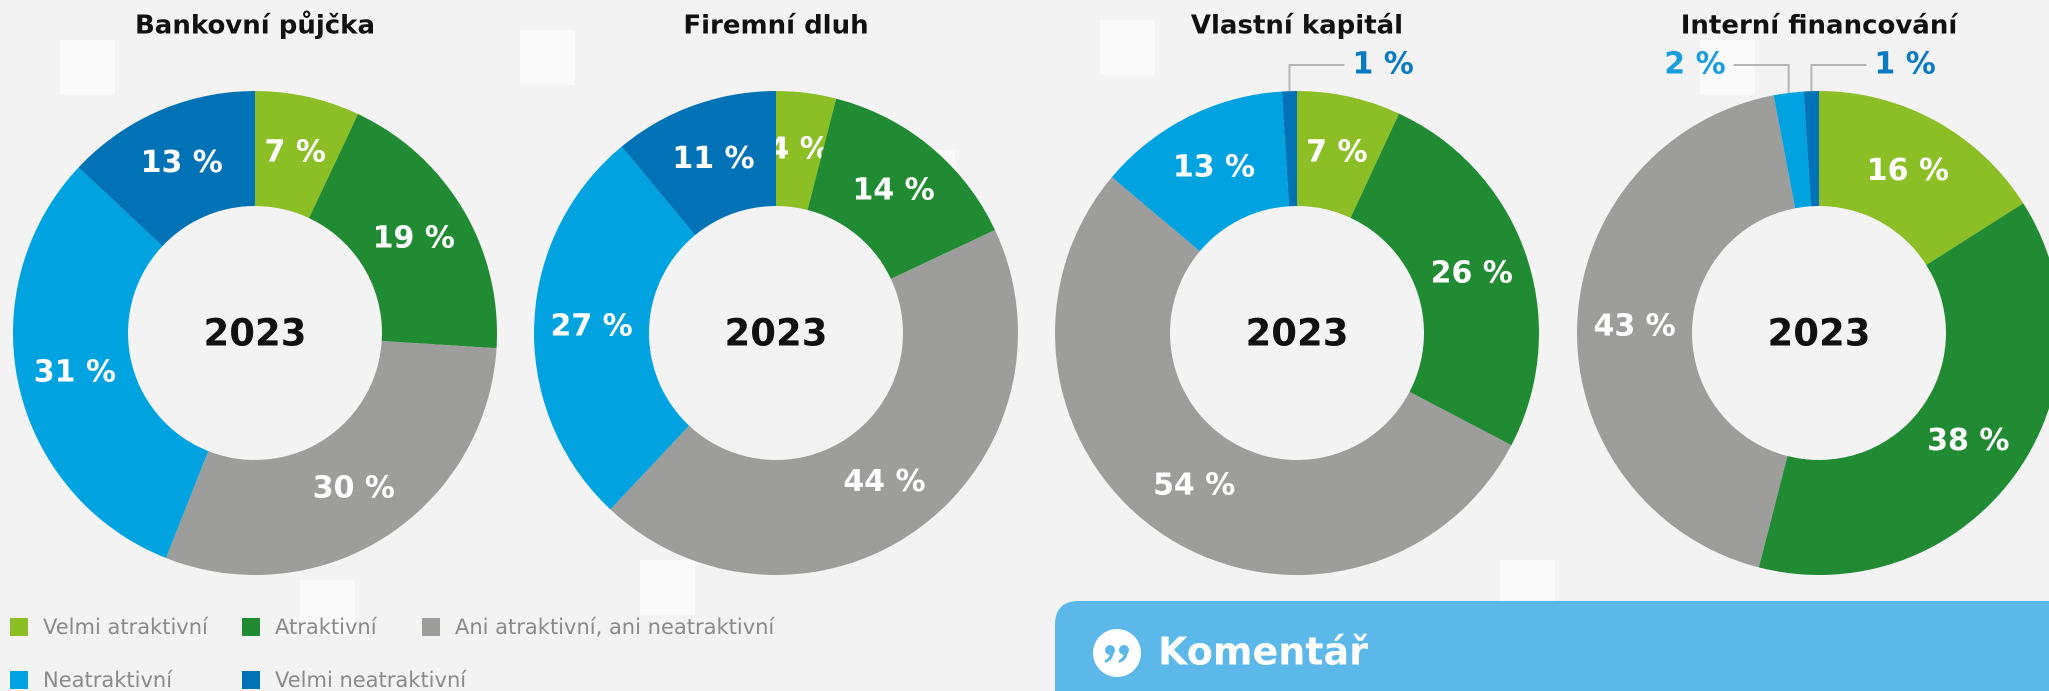  I want to click on comment-panel, so click(1552, 646).